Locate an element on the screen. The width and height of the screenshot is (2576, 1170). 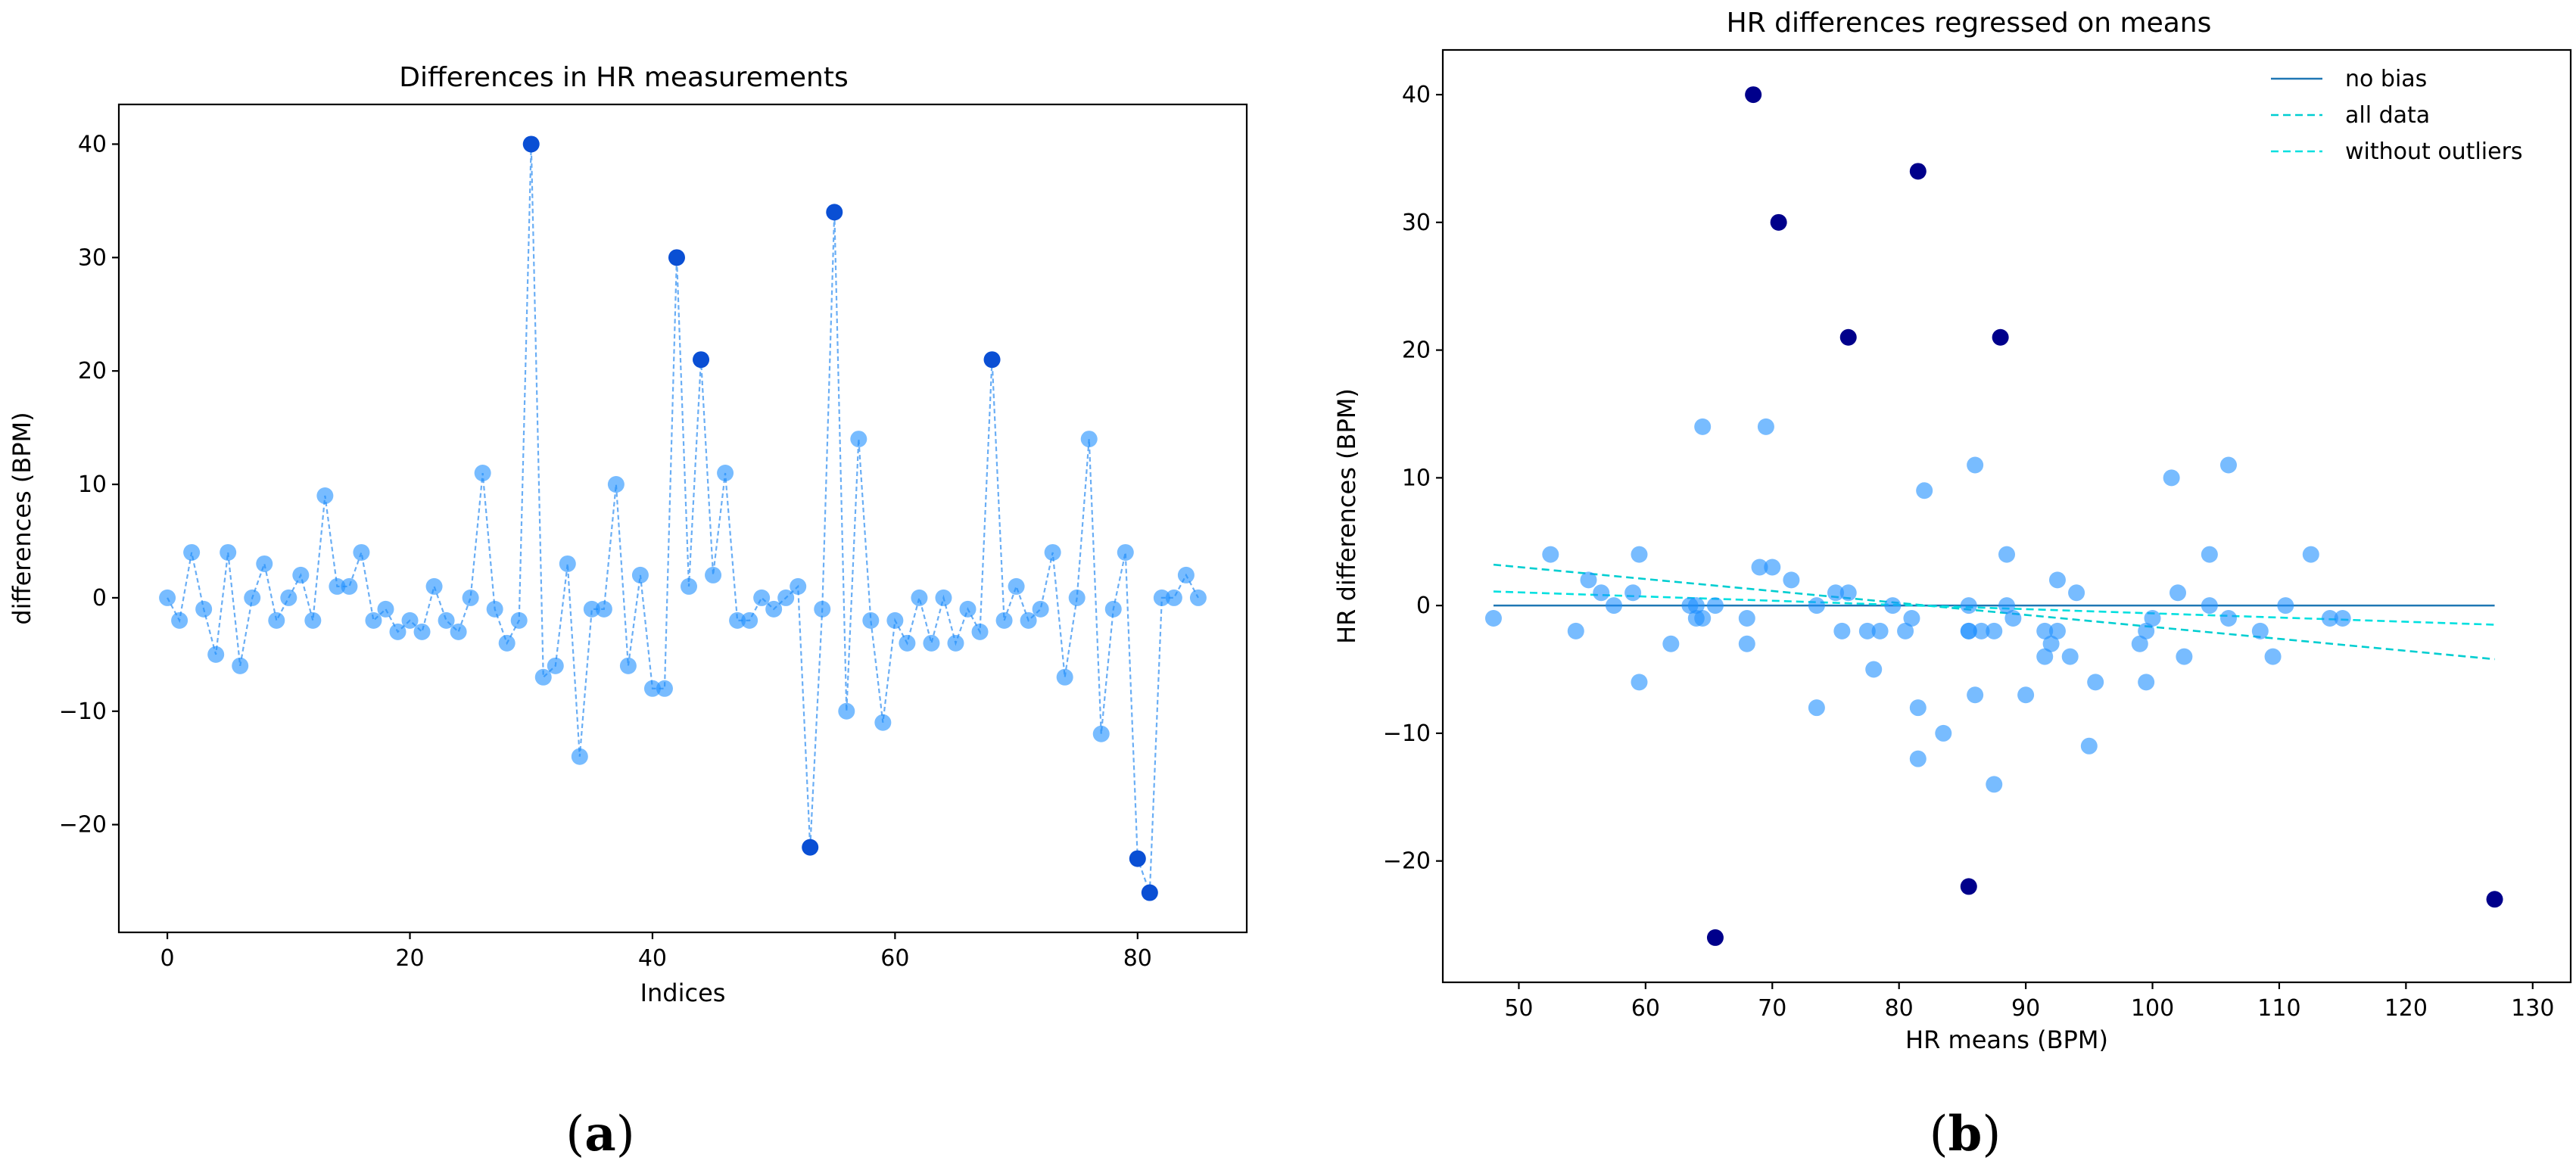
chart-b-xtick-label: 80 is located at coordinates (1899, 1008).